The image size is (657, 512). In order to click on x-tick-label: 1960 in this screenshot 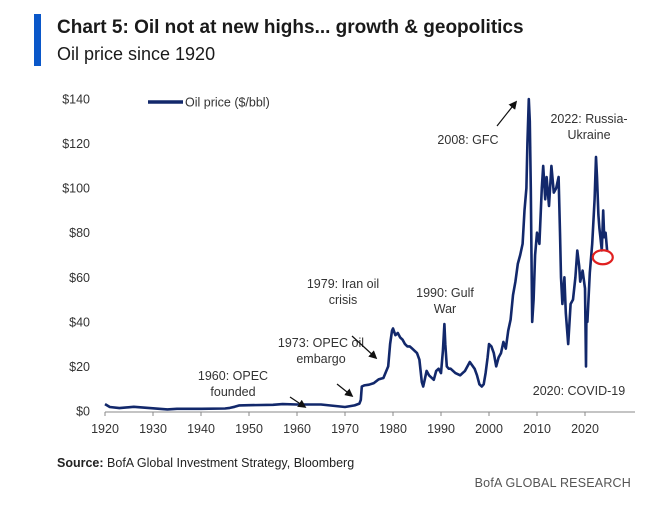, I will do `click(297, 429)`.